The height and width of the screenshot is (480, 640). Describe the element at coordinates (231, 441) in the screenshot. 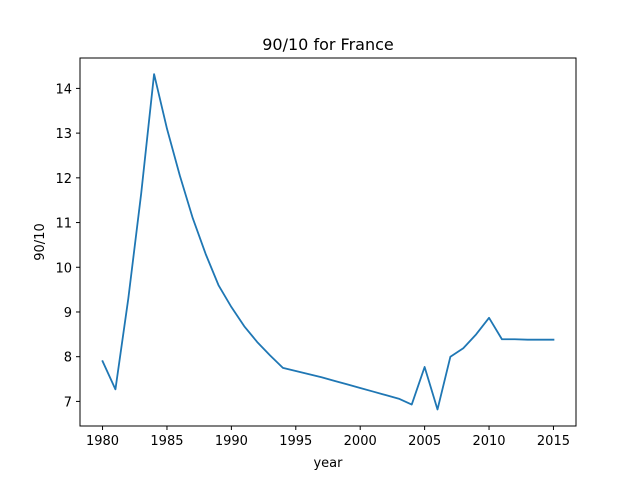

I see `x-tick-label: 1990` at that location.